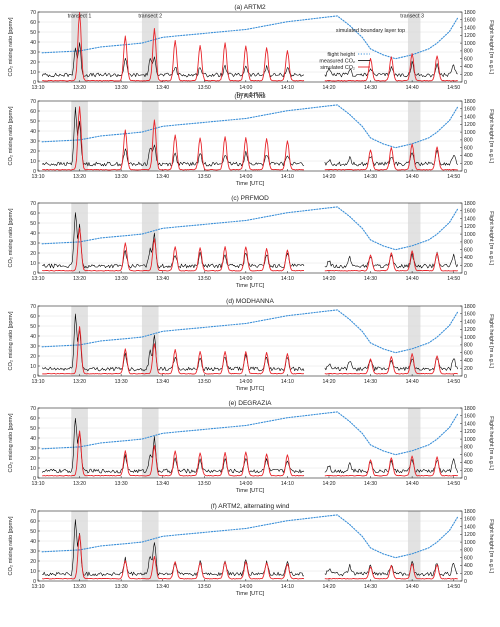  I want to click on y2-tick-label: 1200, so click(470, 227).